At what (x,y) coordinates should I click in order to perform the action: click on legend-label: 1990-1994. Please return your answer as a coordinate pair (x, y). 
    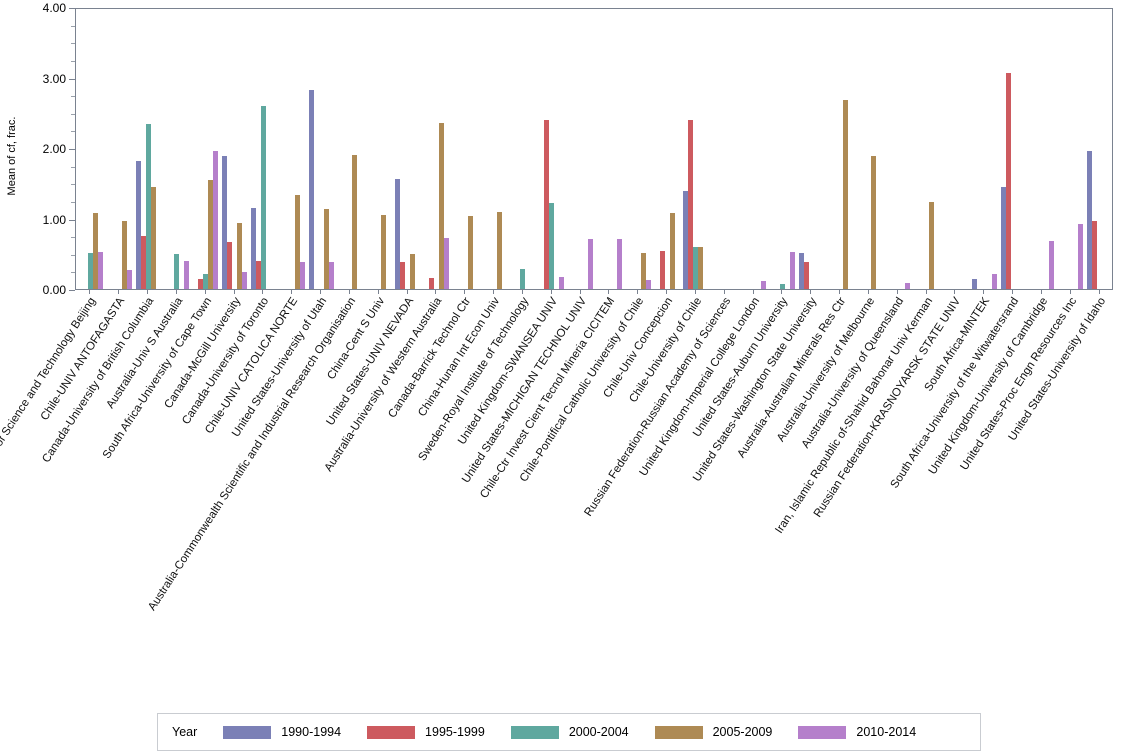
    Looking at the image, I should click on (311, 732).